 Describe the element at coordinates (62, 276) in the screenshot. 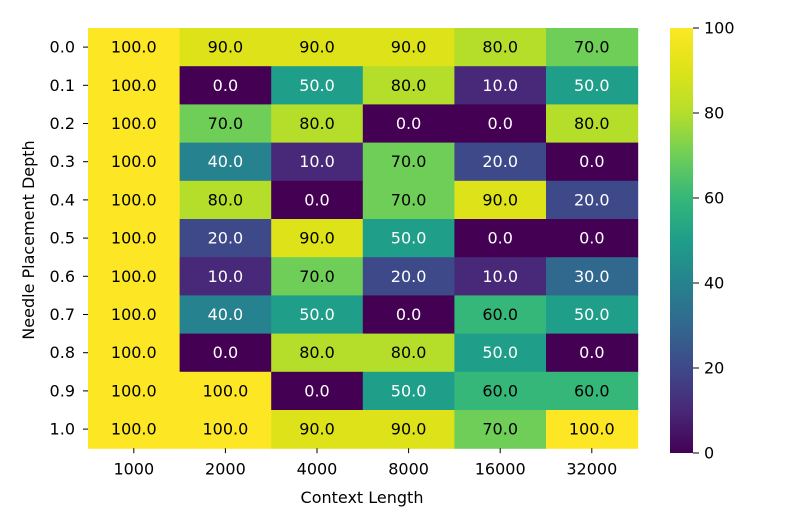

I see `y-tick-label: 0.6` at that location.